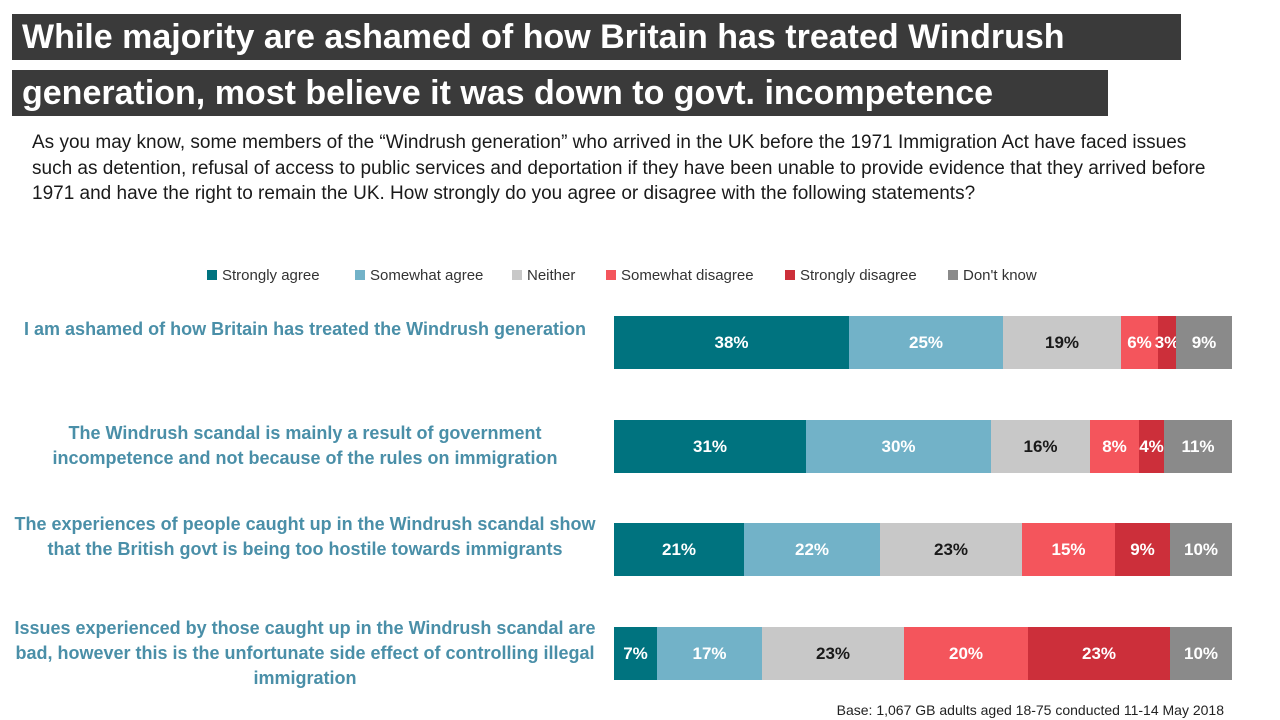 This screenshot has height=720, width=1280. I want to click on legend-label: Strongly agree, so click(271, 275).